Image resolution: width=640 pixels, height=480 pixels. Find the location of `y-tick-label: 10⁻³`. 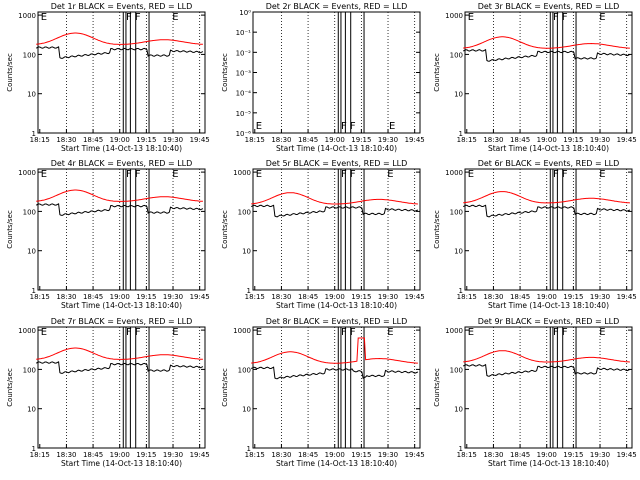

y-tick-label: 10⁻³ is located at coordinates (244, 74).